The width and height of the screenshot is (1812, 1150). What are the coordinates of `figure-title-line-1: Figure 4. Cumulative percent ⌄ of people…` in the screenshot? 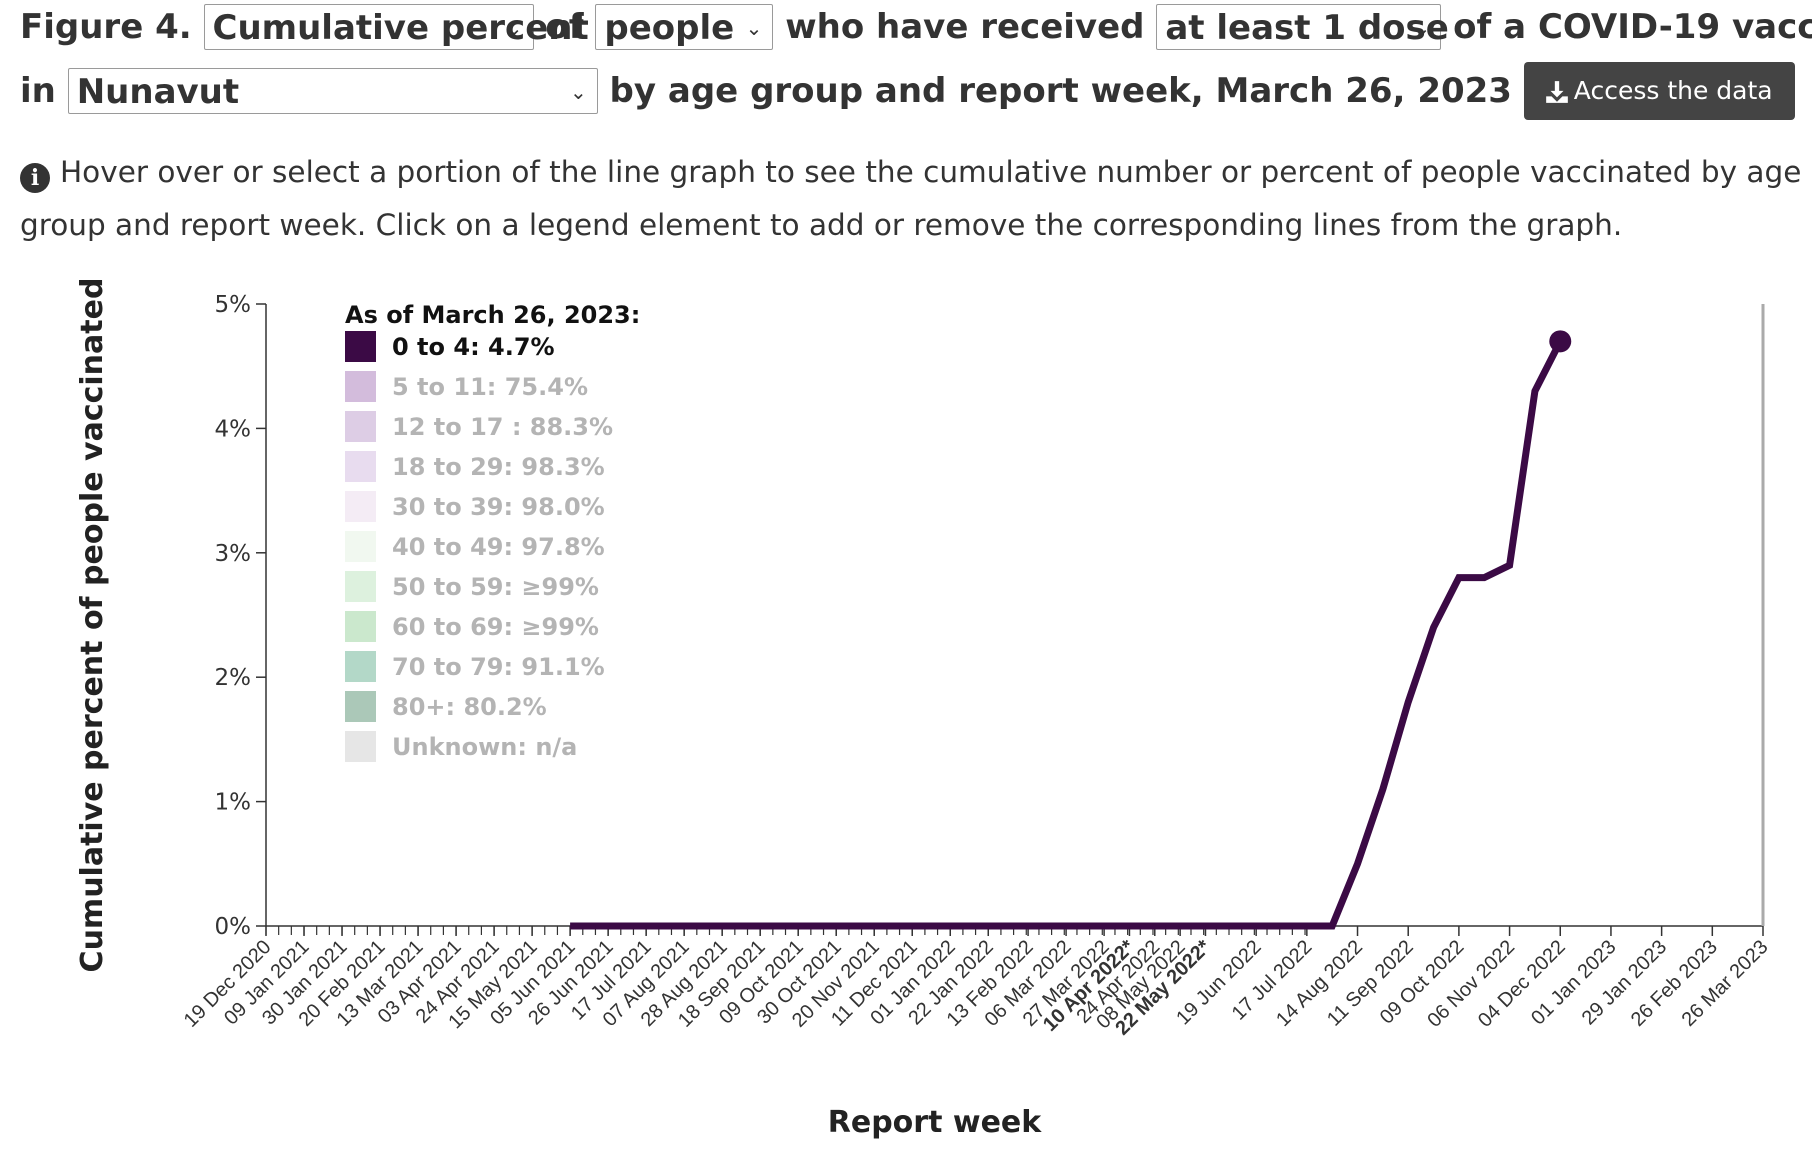 It's located at (916, 29).